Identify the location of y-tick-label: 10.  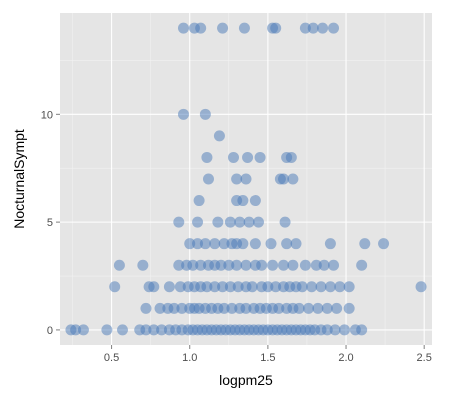
(47, 115).